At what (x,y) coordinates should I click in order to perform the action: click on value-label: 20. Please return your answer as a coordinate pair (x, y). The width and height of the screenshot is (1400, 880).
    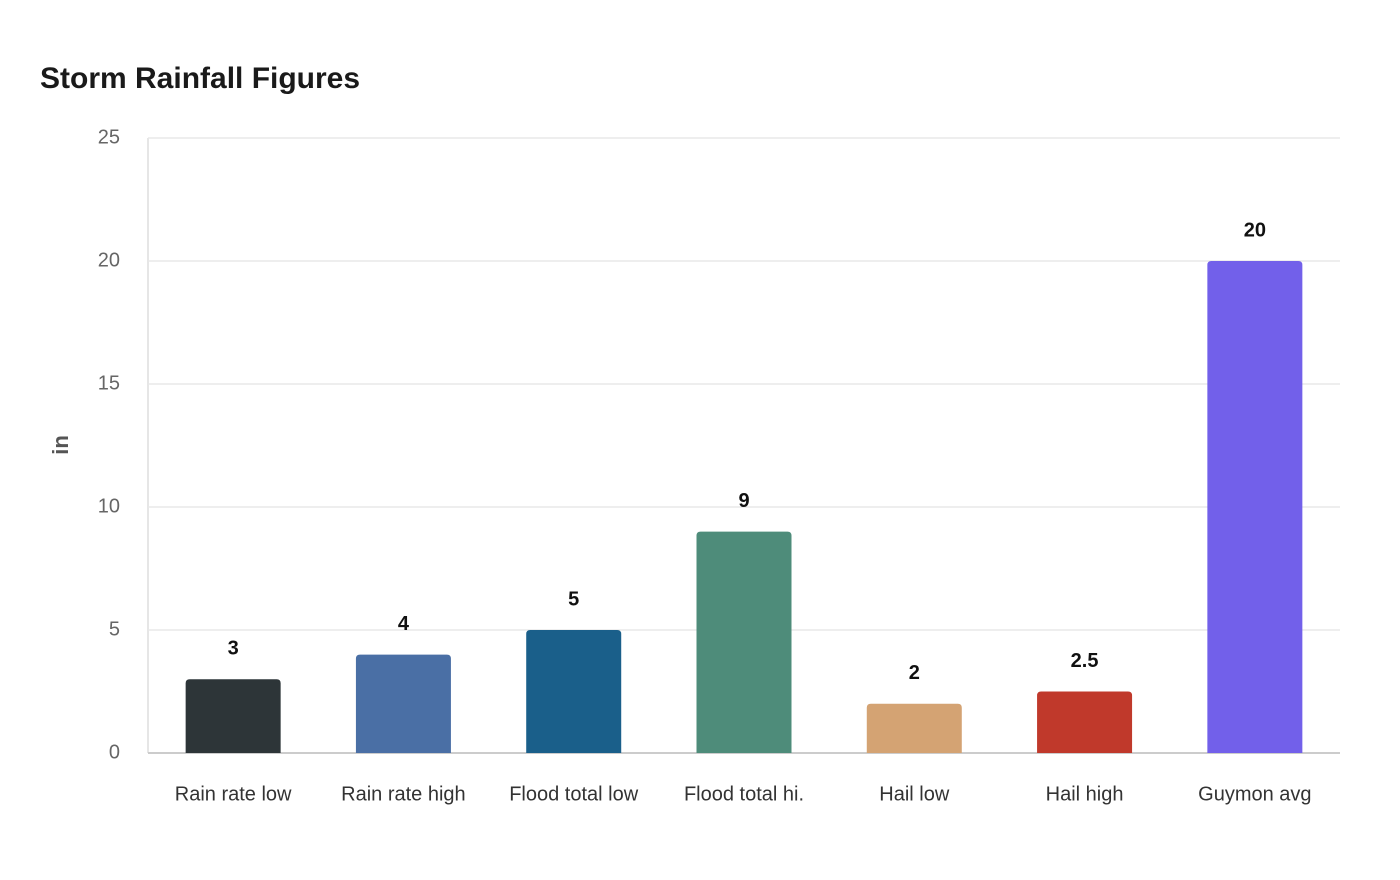
    Looking at the image, I should click on (1255, 230).